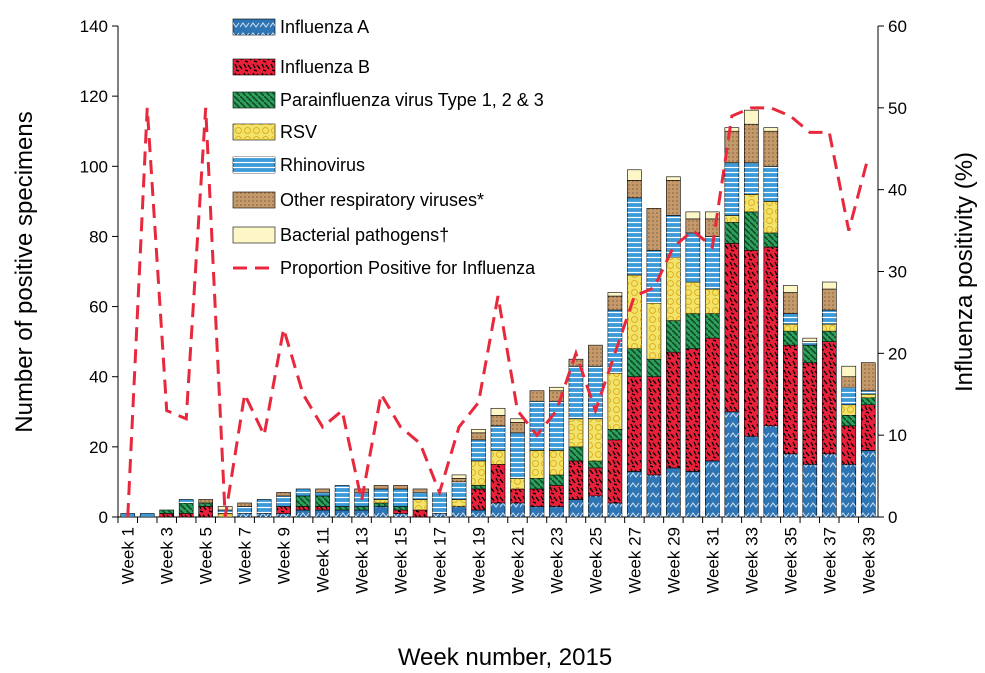 This screenshot has height=673, width=985. I want to click on y2-axis-title: Influenza positivity (%), so click(964, 272).